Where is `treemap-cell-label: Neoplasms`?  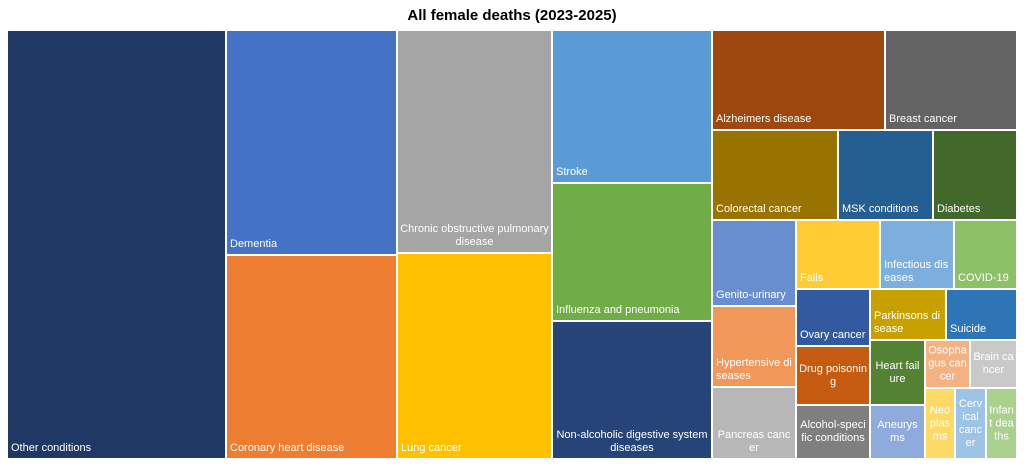 treemap-cell-label: Neoplasms is located at coordinates (940, 423).